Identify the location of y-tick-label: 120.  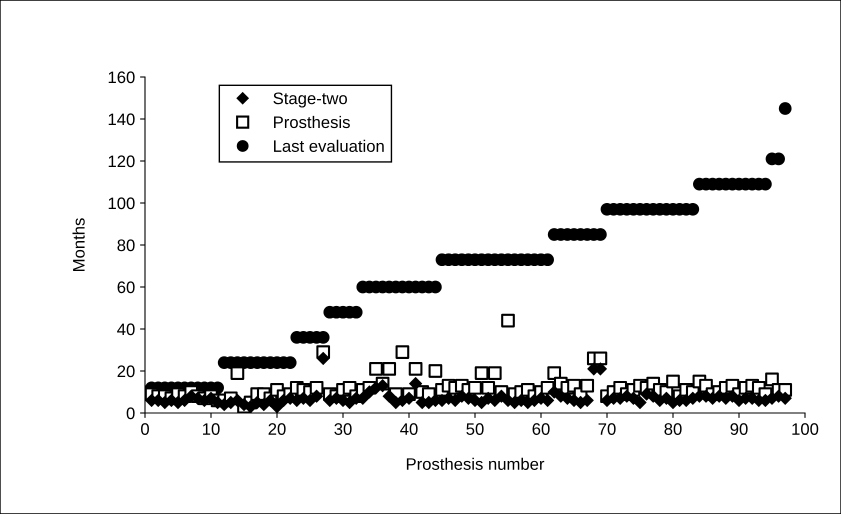
(121, 161).